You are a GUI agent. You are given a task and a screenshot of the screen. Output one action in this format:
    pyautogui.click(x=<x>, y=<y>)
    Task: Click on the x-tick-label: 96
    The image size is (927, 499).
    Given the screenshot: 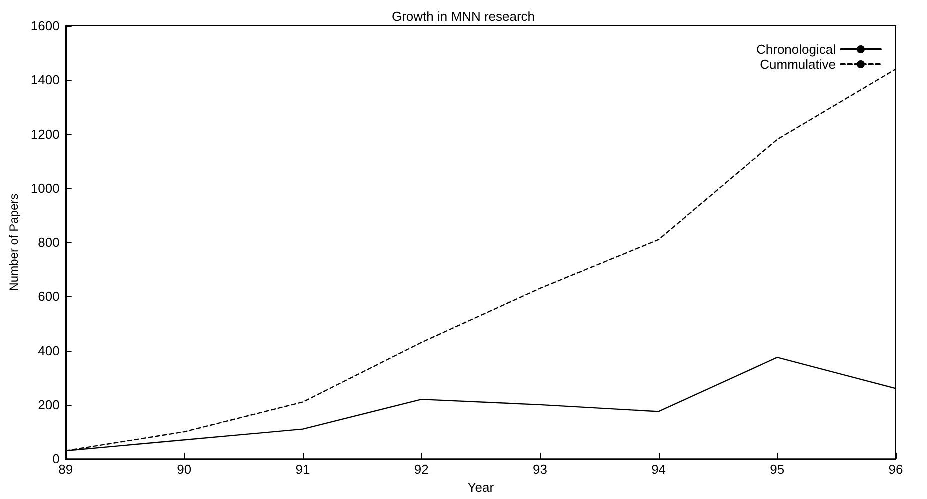 What is the action you would take?
    pyautogui.click(x=896, y=470)
    